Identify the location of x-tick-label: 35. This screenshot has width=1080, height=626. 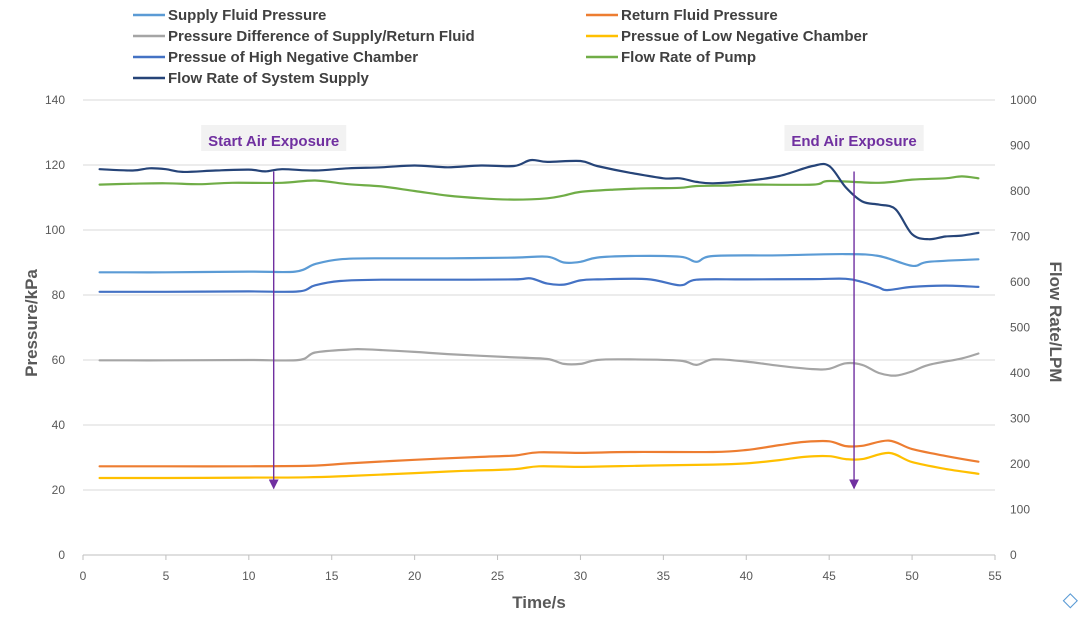
(664, 576).